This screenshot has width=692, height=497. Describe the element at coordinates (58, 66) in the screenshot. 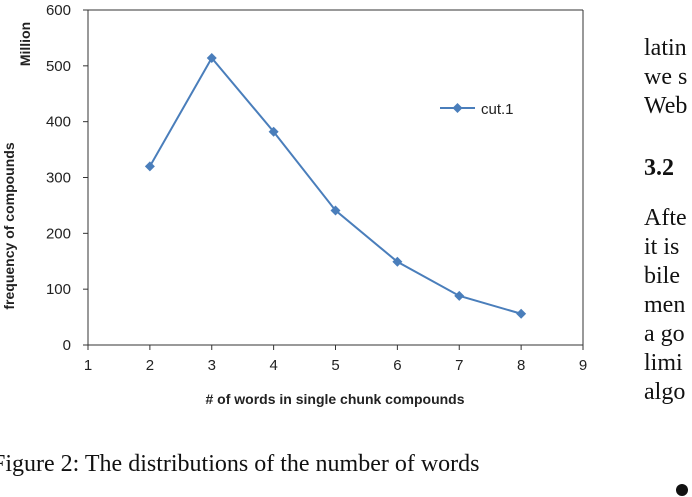

I see `y-tick-label: 500` at that location.